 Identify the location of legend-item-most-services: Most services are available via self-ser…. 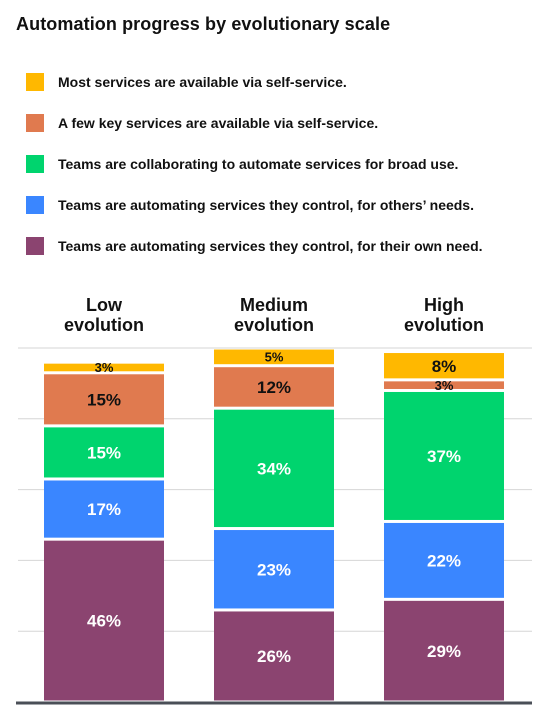
(281, 82).